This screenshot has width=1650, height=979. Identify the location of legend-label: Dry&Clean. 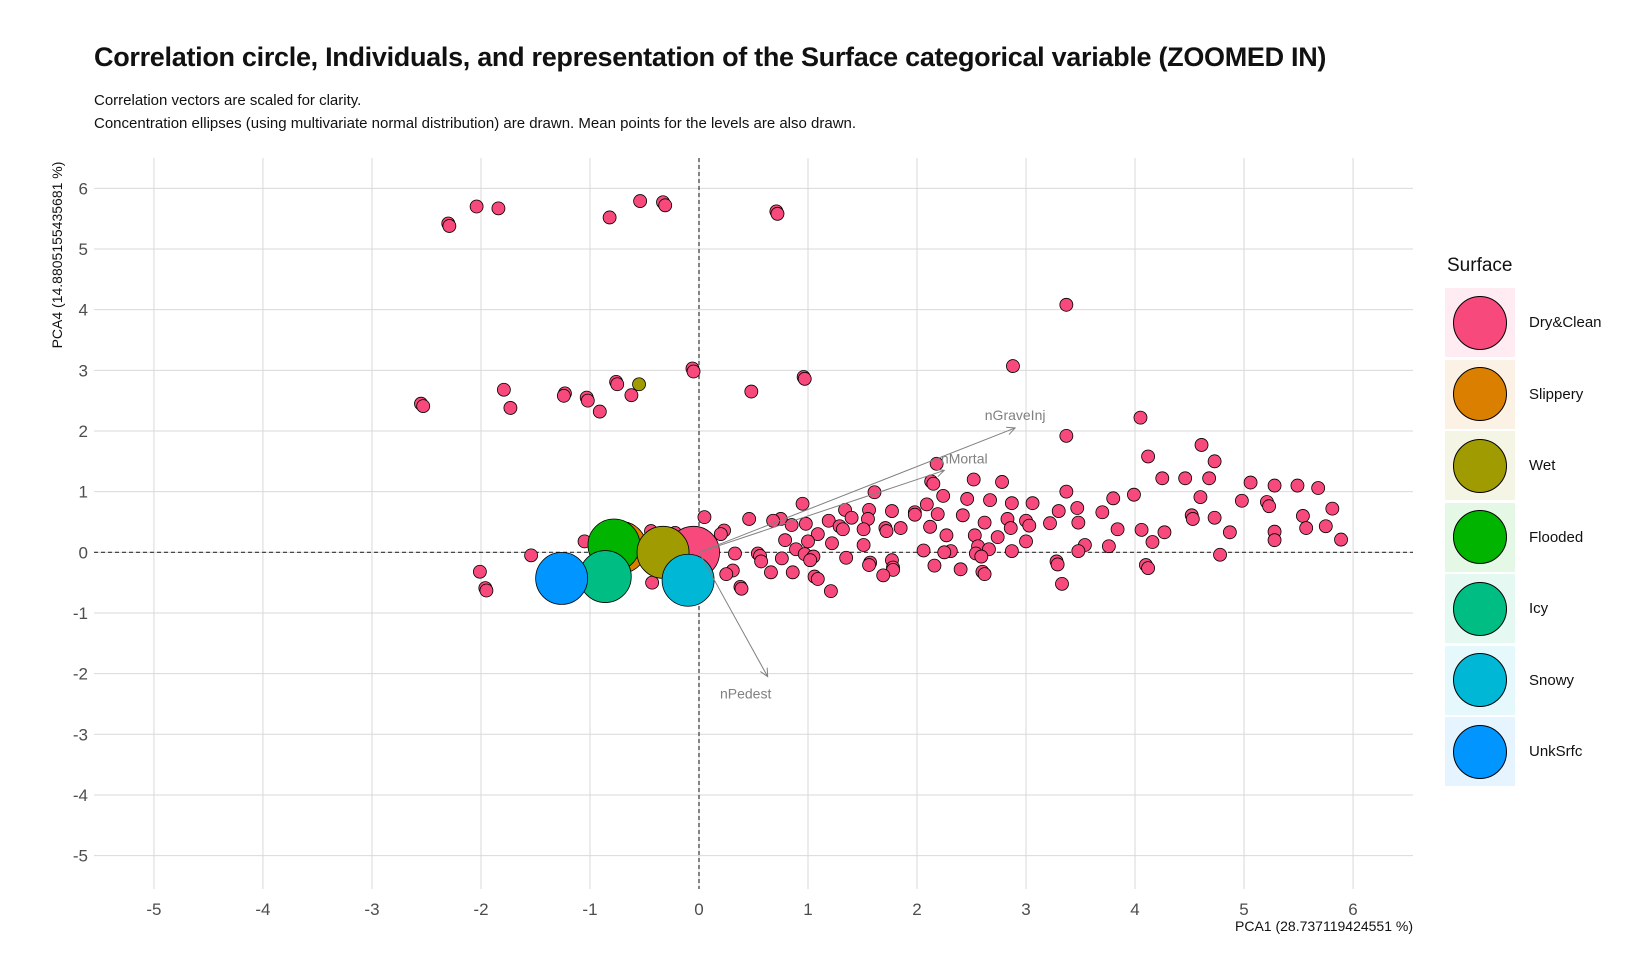
(1565, 323).